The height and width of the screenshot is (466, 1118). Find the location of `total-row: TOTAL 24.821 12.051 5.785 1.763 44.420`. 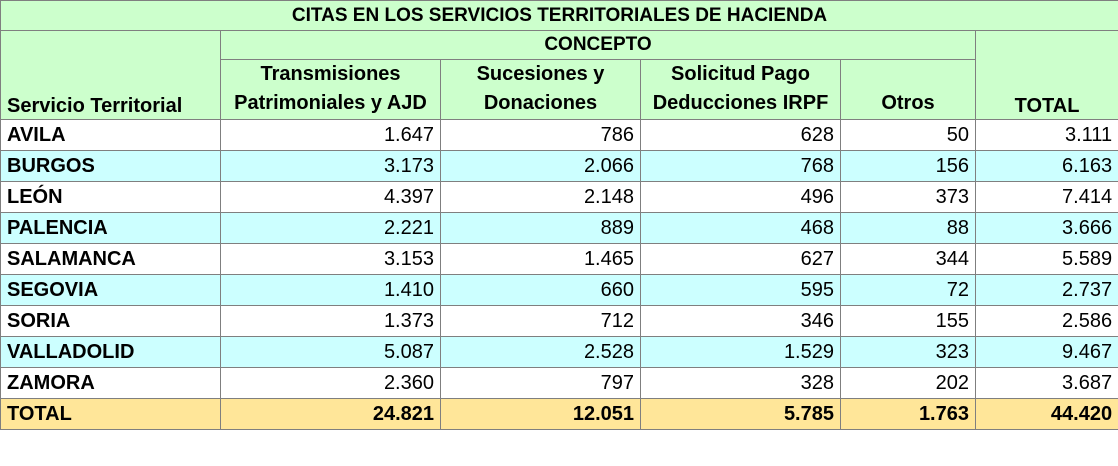

total-row: TOTAL 24.821 12.051 5.785 1.763 44.420 is located at coordinates (559, 414).